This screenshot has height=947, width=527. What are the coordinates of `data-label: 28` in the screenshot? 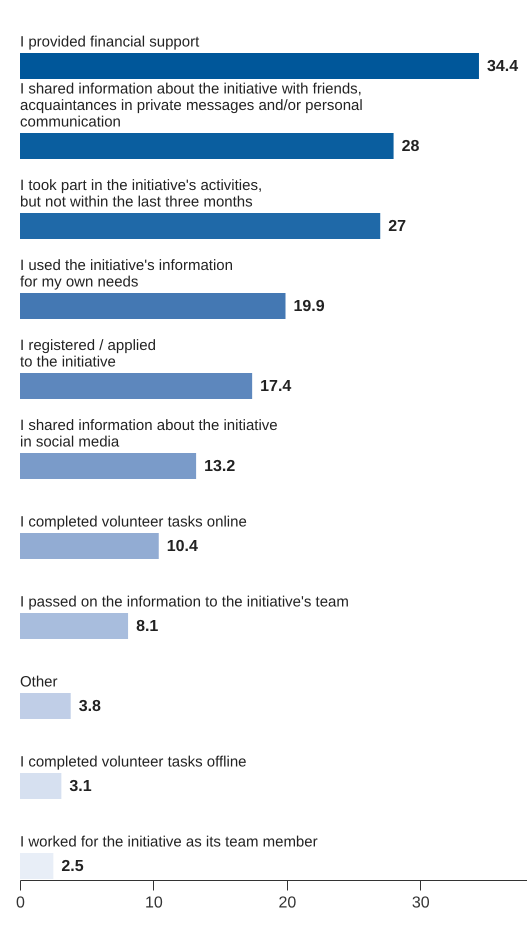 It's located at (411, 146).